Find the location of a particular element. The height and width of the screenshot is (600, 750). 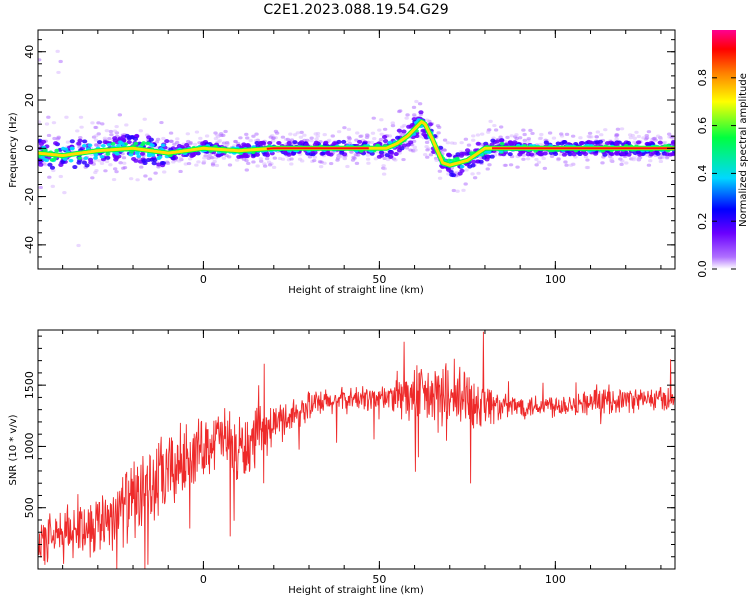

y-tick-label: 20 is located at coordinates (29, 100).